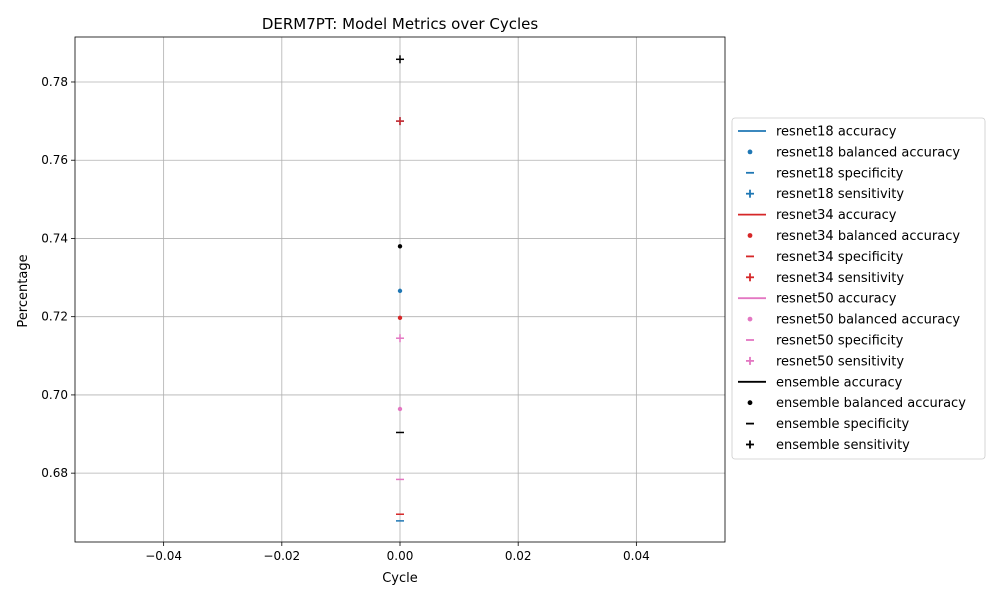 This screenshot has height=600, width=1000. I want to click on legend-label: resnet50 specificity, so click(840, 341).